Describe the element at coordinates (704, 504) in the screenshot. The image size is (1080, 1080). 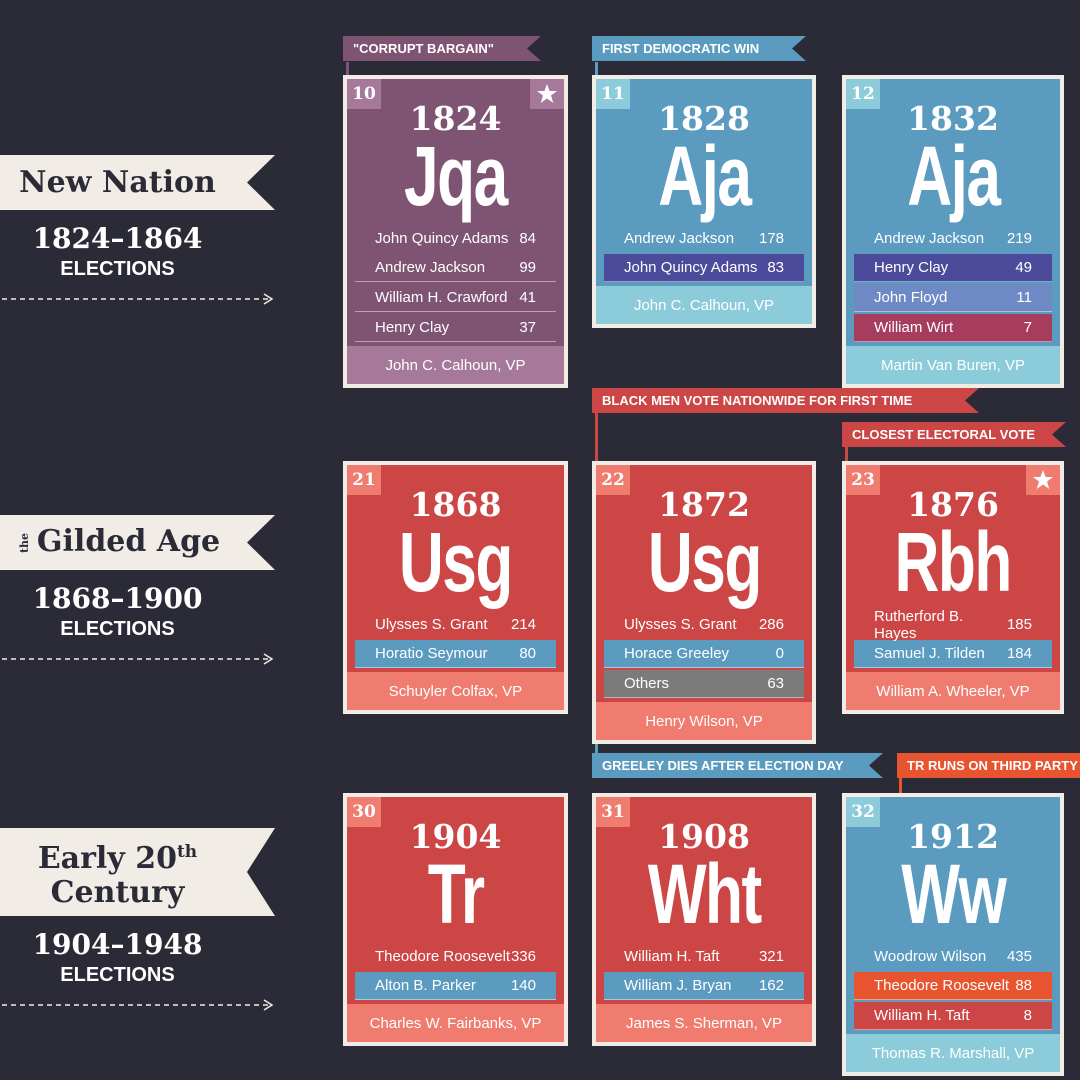
I see `card-year: 1872` at that location.